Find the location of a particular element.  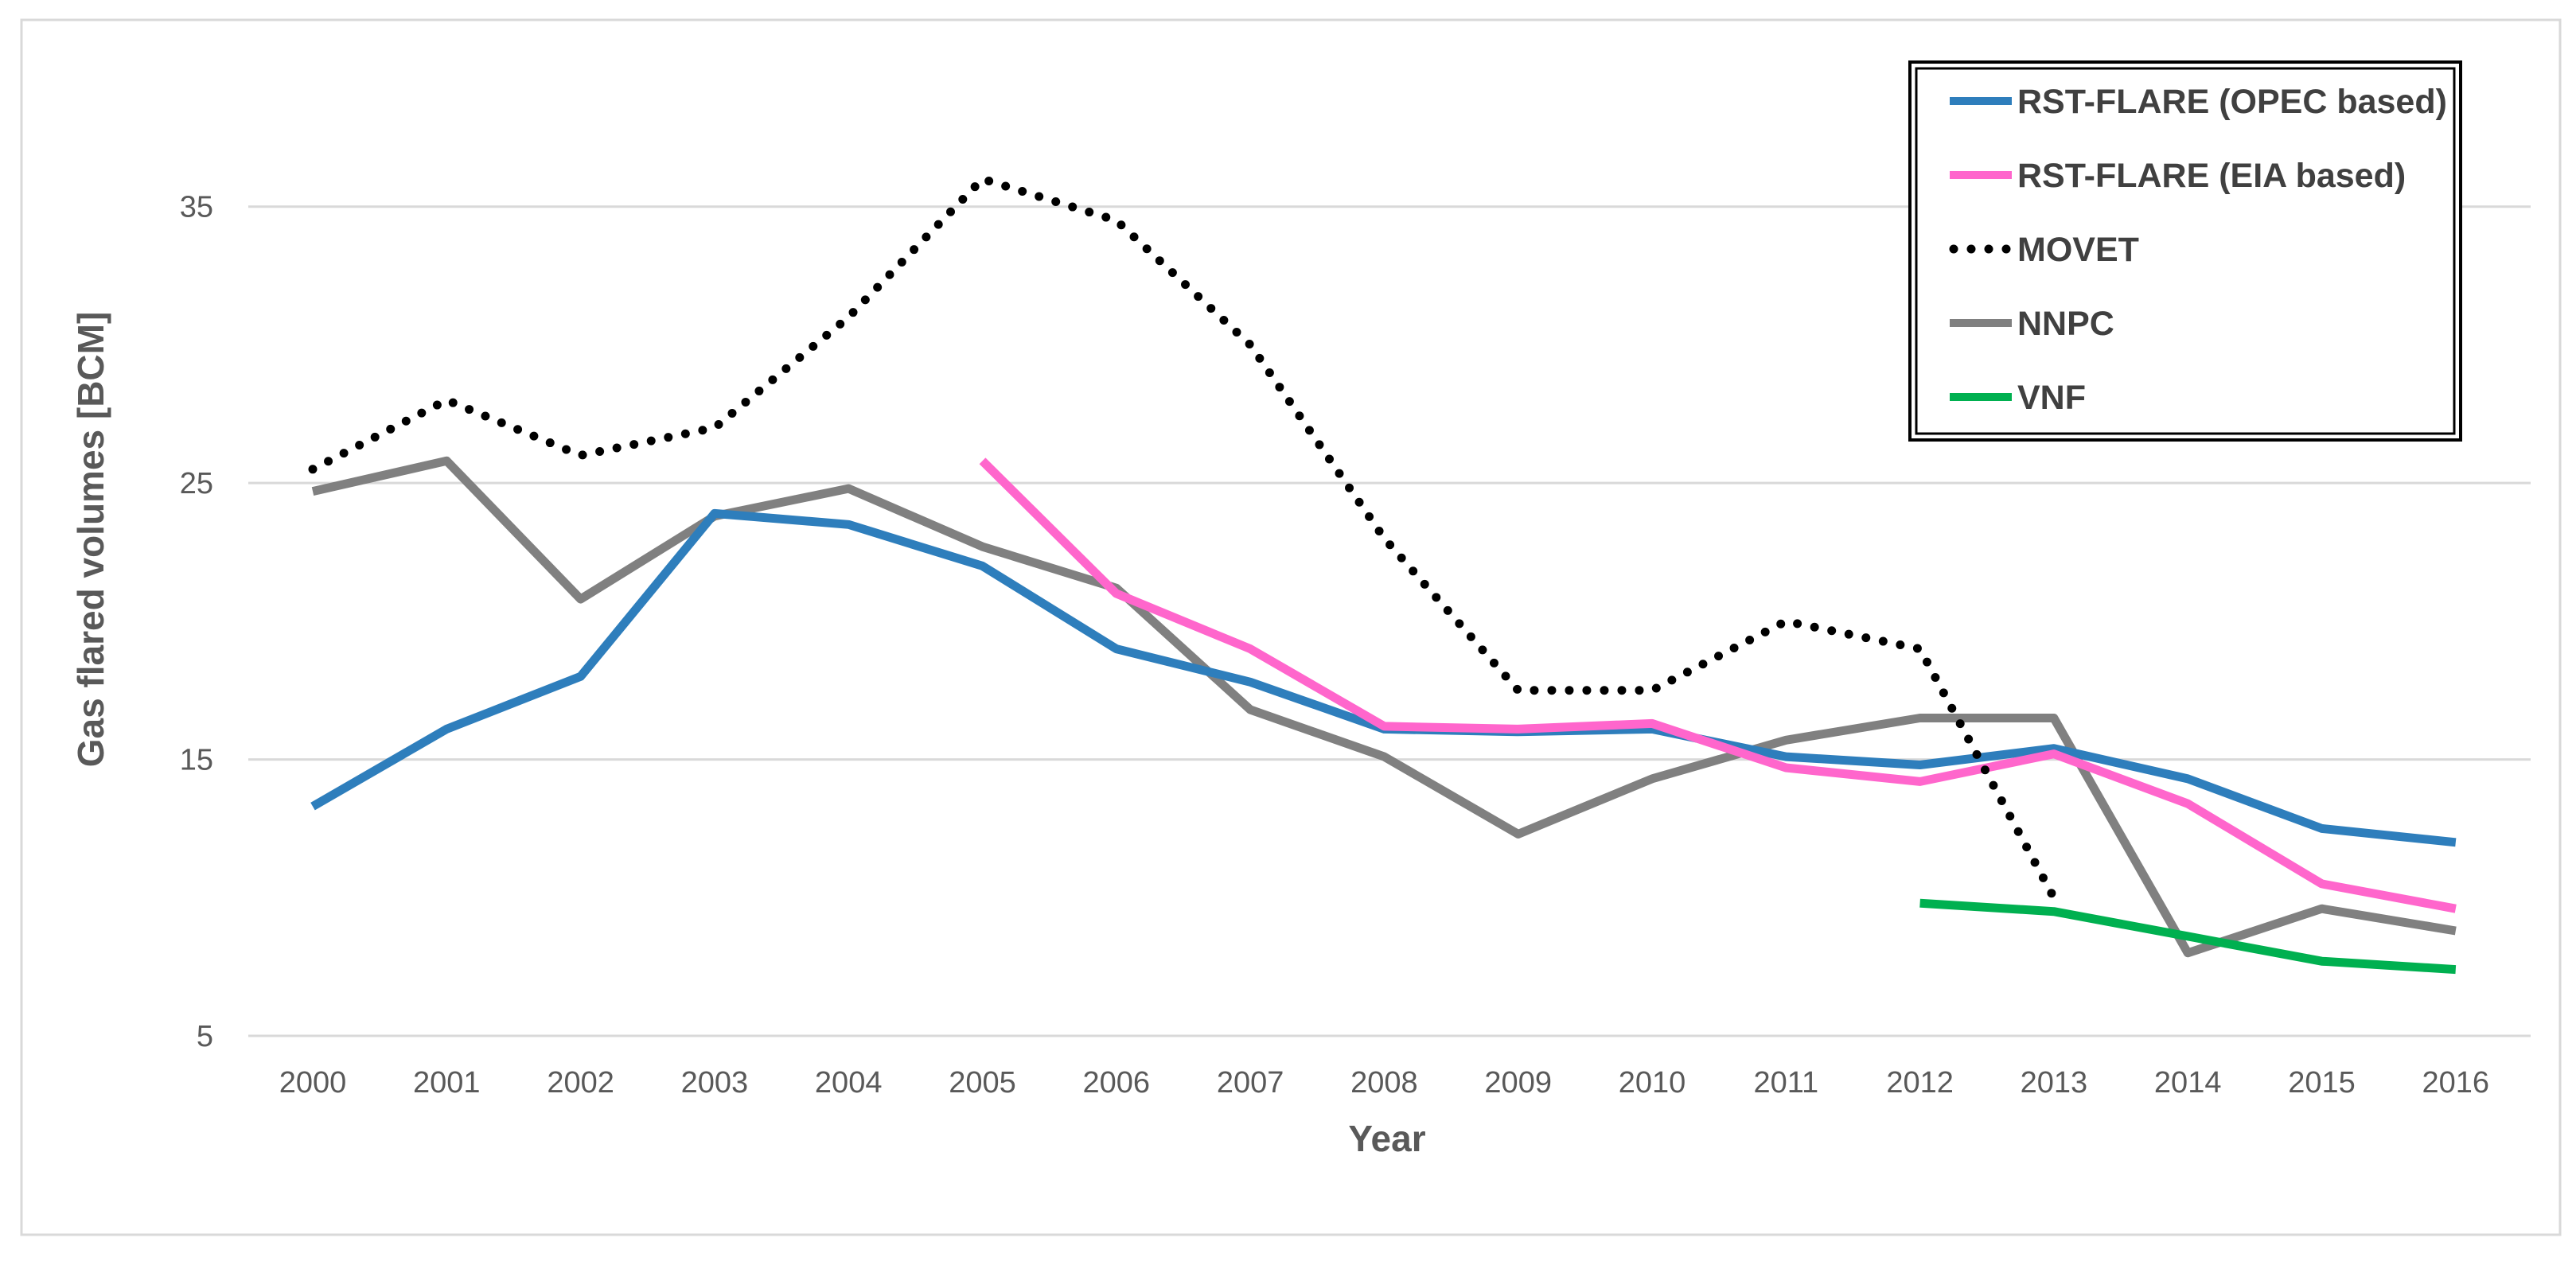

x-tick-label-2012: 2012 is located at coordinates (1920, 1082).